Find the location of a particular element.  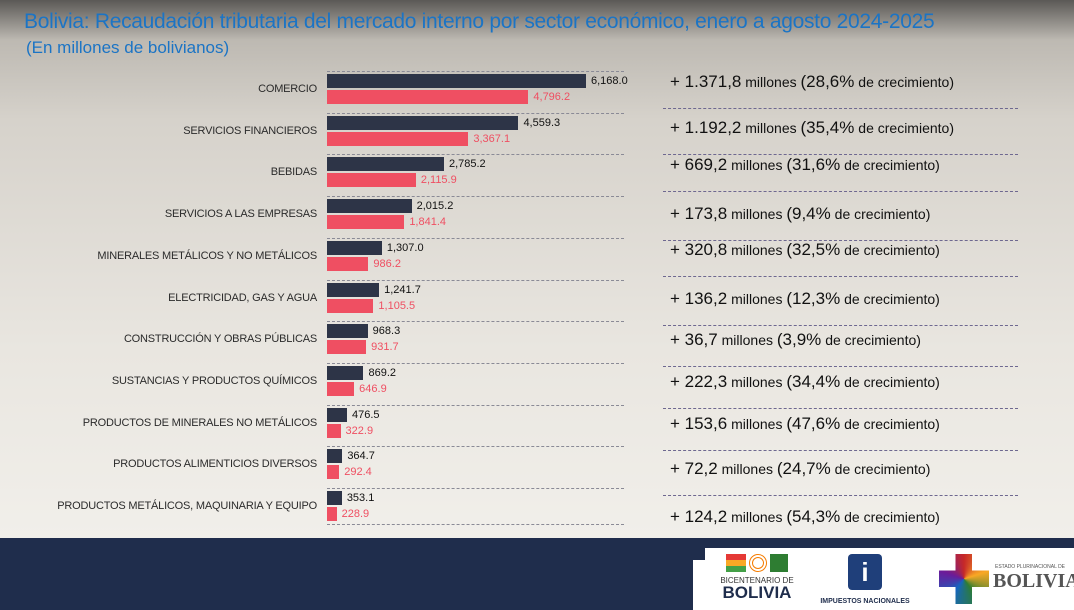

growth-text: + 669,2 millones (31,6% de crecimiento) is located at coordinates (805, 165).